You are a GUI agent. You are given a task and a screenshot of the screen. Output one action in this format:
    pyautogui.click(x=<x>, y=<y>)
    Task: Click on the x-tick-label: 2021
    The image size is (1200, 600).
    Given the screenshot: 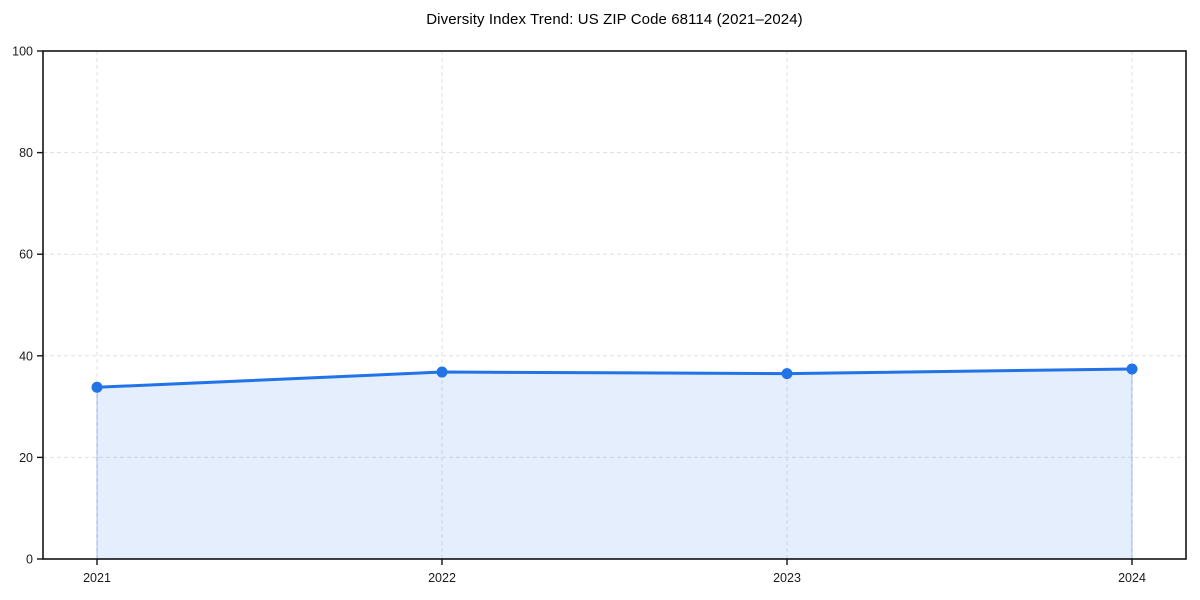 What is the action you would take?
    pyautogui.click(x=97, y=578)
    